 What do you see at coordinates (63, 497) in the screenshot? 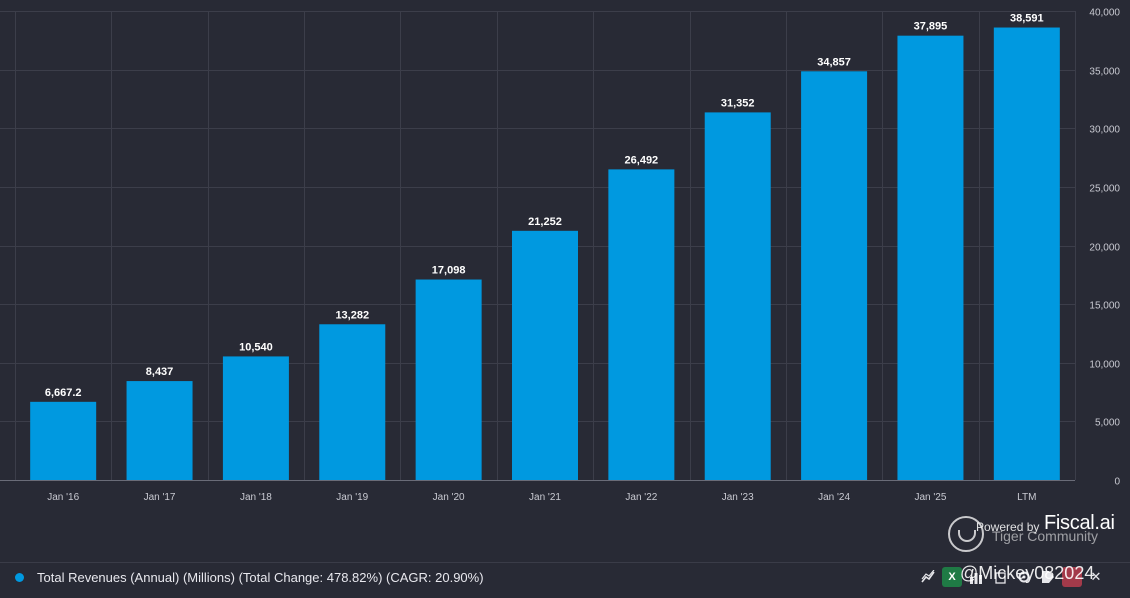
I see `x-tick-label: Jan '16` at bounding box center [63, 497].